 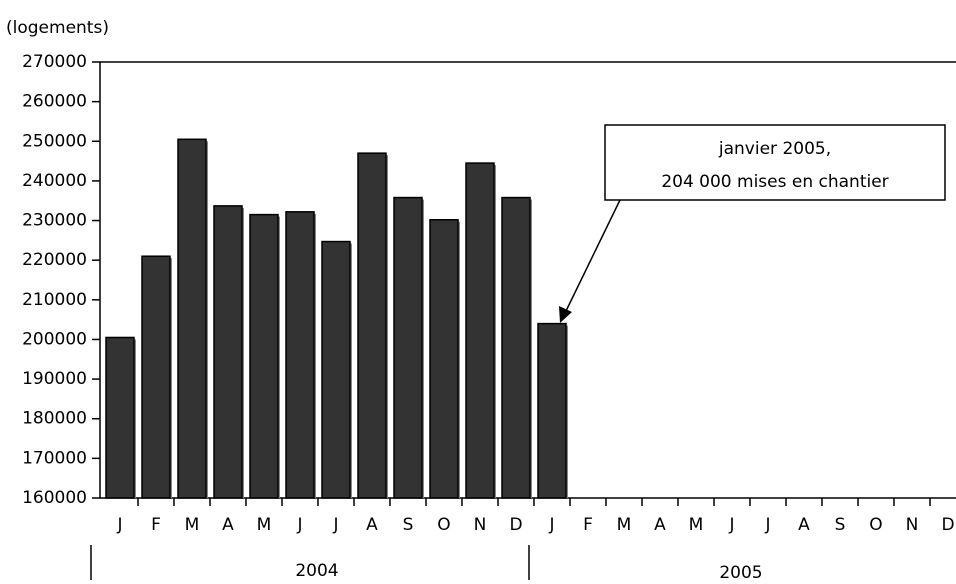 I want to click on y-tick-label: 220000, so click(x=54, y=260).